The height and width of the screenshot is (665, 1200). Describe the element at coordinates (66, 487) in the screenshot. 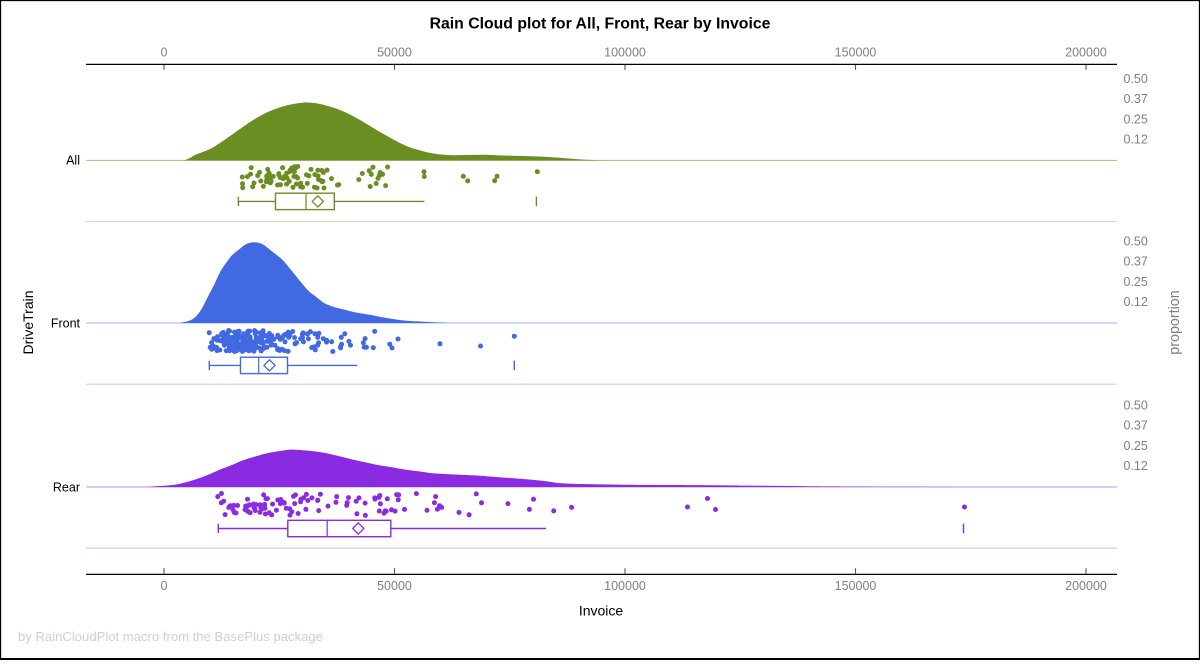

I see `svg-text: Rear` at that location.